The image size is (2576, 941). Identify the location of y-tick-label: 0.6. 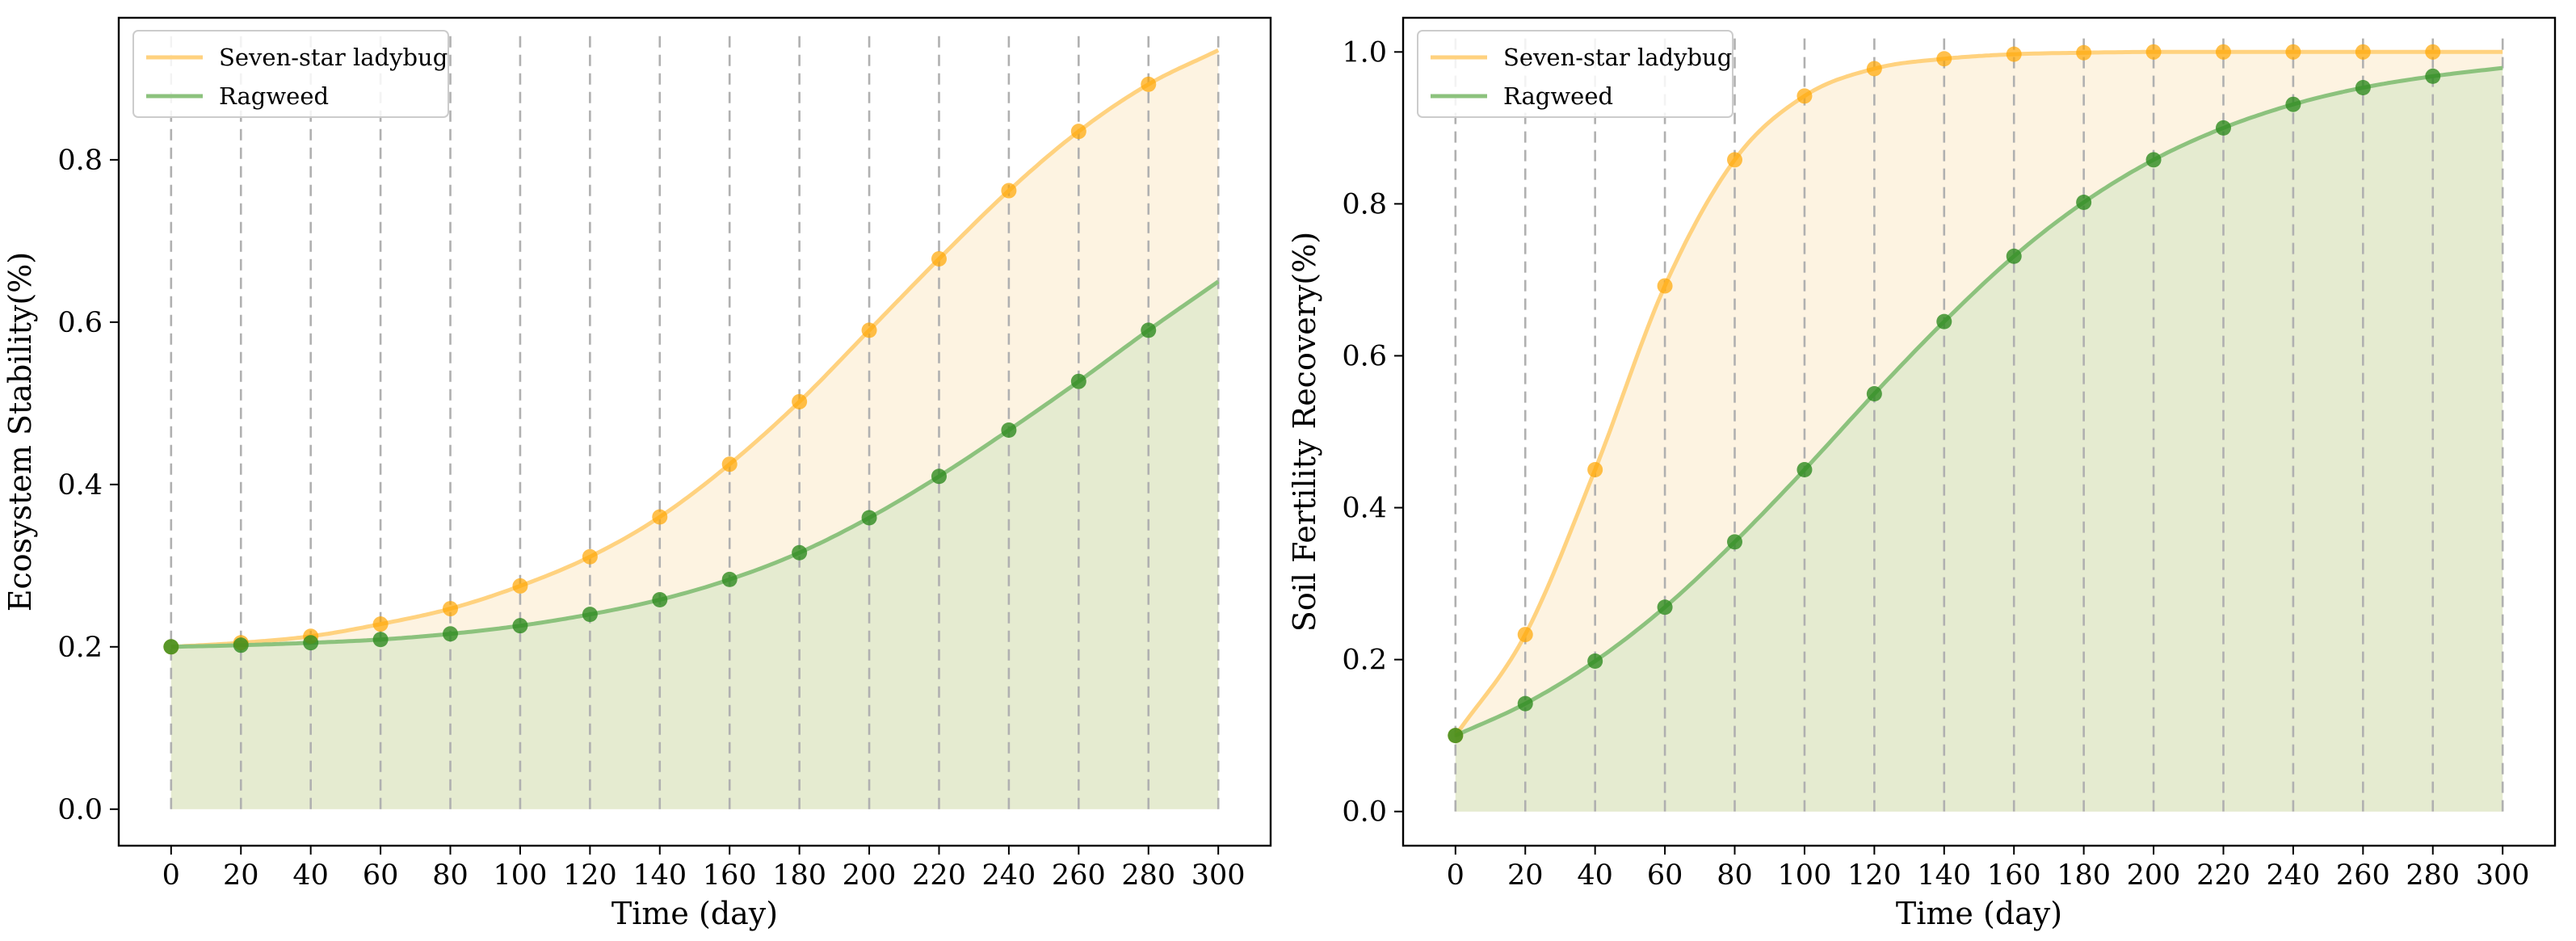
(1364, 356).